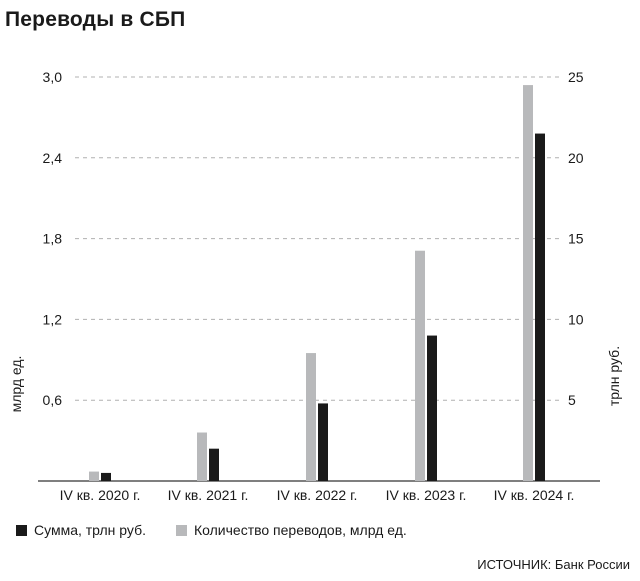  What do you see at coordinates (208, 495) in the screenshot?
I see `x-tick-label: IV кв. 2021 г.` at bounding box center [208, 495].